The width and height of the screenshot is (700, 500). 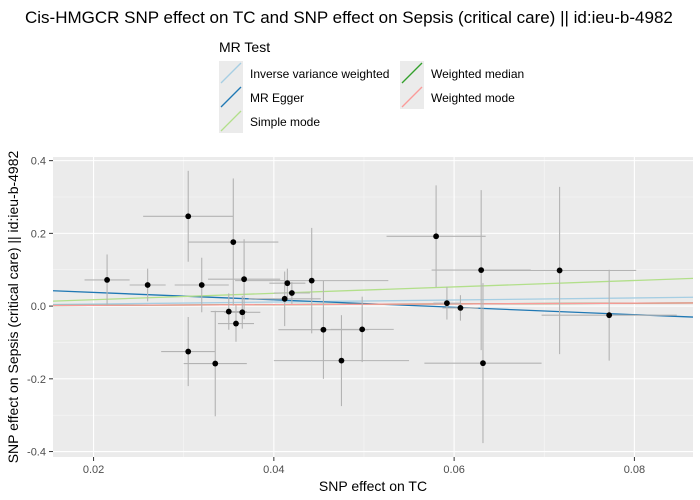 What do you see at coordinates (36, 453) in the screenshot?
I see `y-tick-label: -0.4` at bounding box center [36, 453].